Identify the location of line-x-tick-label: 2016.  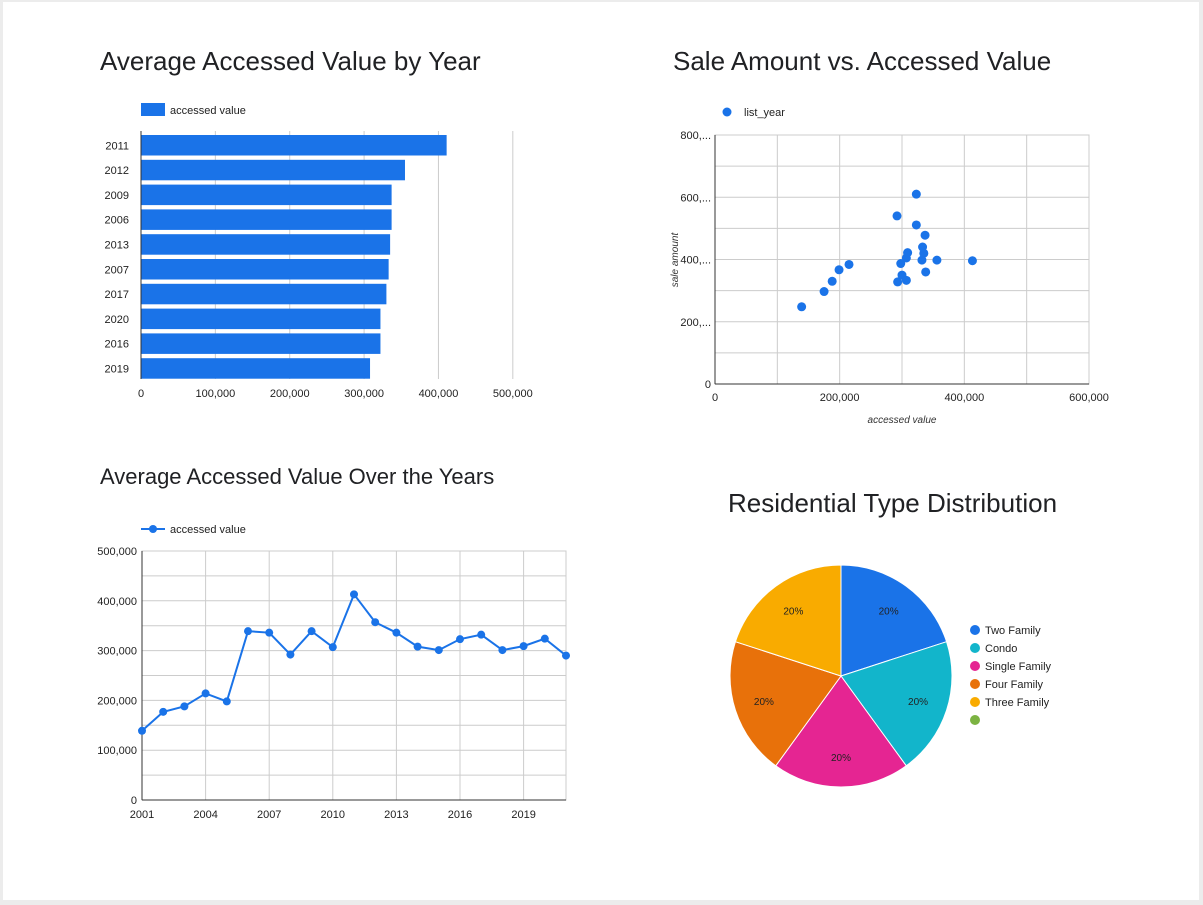
(460, 815).